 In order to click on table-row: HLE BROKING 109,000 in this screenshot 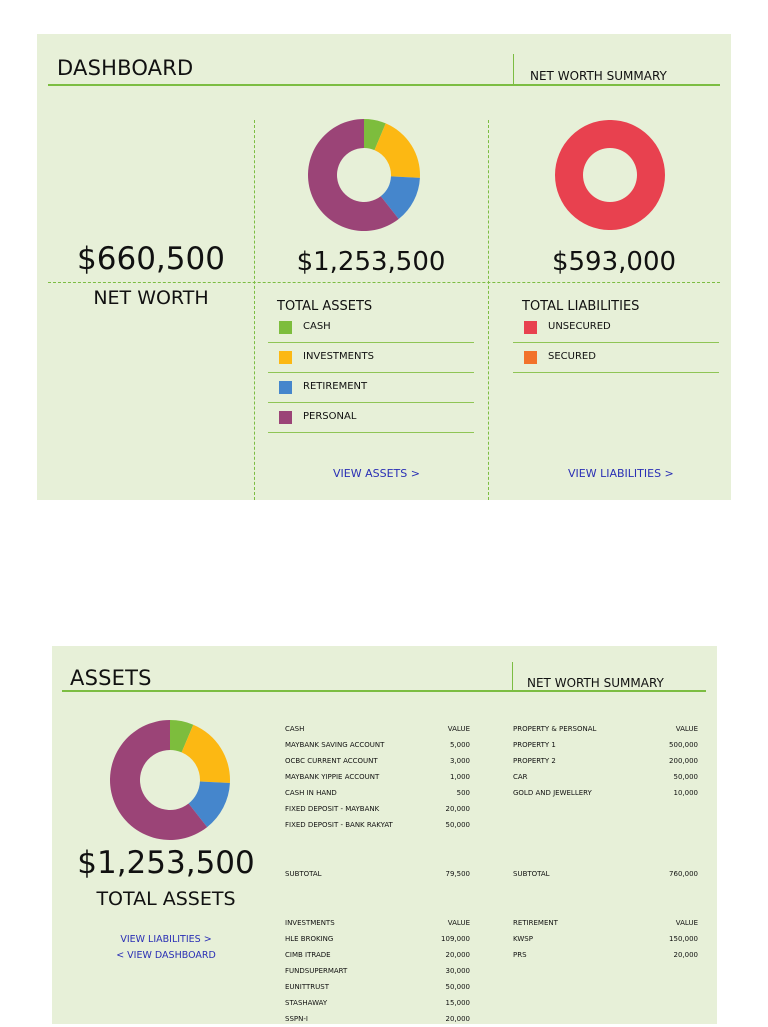, I will do `click(377, 939)`.